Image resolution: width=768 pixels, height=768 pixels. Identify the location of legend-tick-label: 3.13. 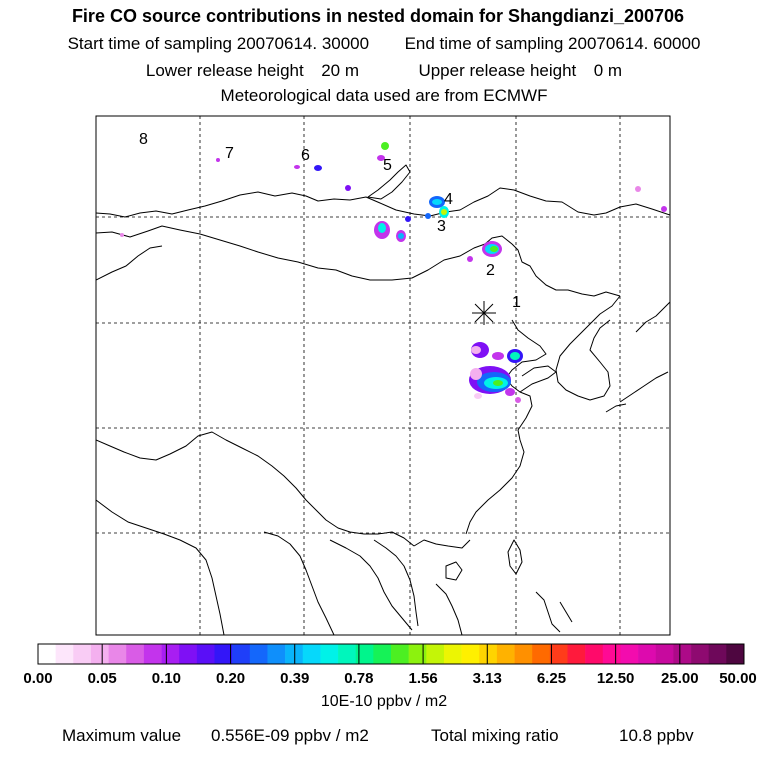
(487, 678).